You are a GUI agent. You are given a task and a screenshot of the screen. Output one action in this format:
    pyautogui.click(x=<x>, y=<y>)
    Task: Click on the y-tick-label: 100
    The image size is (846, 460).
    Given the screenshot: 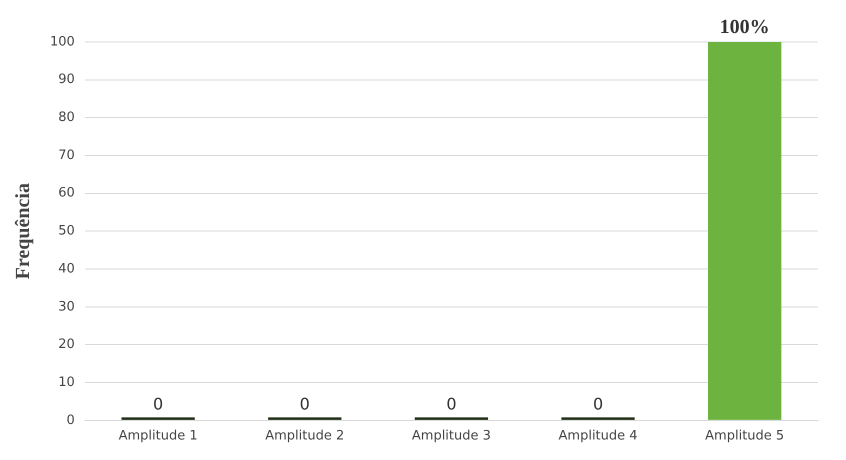 What is the action you would take?
    pyautogui.click(x=62, y=42)
    